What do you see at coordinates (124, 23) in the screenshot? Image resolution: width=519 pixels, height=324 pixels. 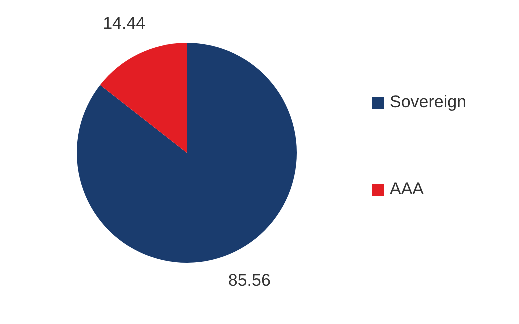 I see `data-label: 14.44` at bounding box center [124, 23].